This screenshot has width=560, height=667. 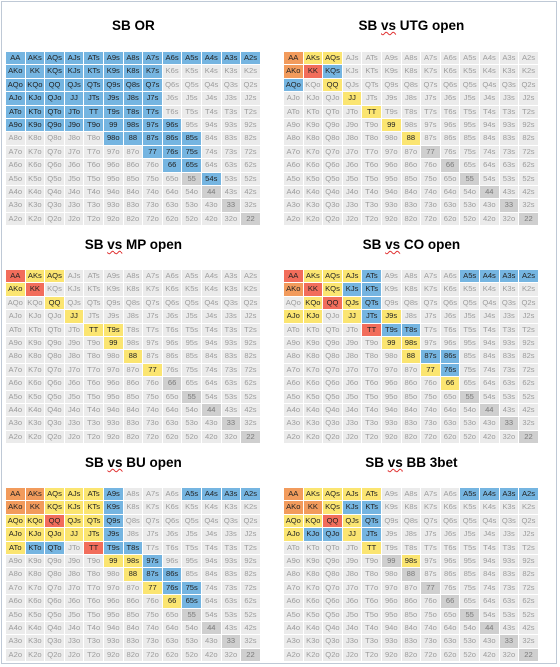 What do you see at coordinates (231, 508) in the screenshot?
I see `hand-cell: K3s` at bounding box center [231, 508].